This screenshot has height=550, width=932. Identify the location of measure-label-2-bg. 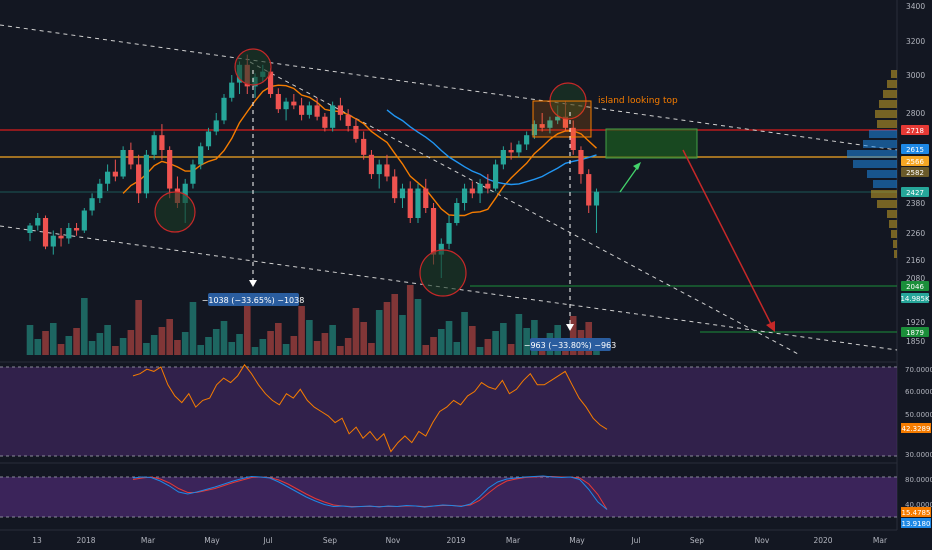
(570, 344).